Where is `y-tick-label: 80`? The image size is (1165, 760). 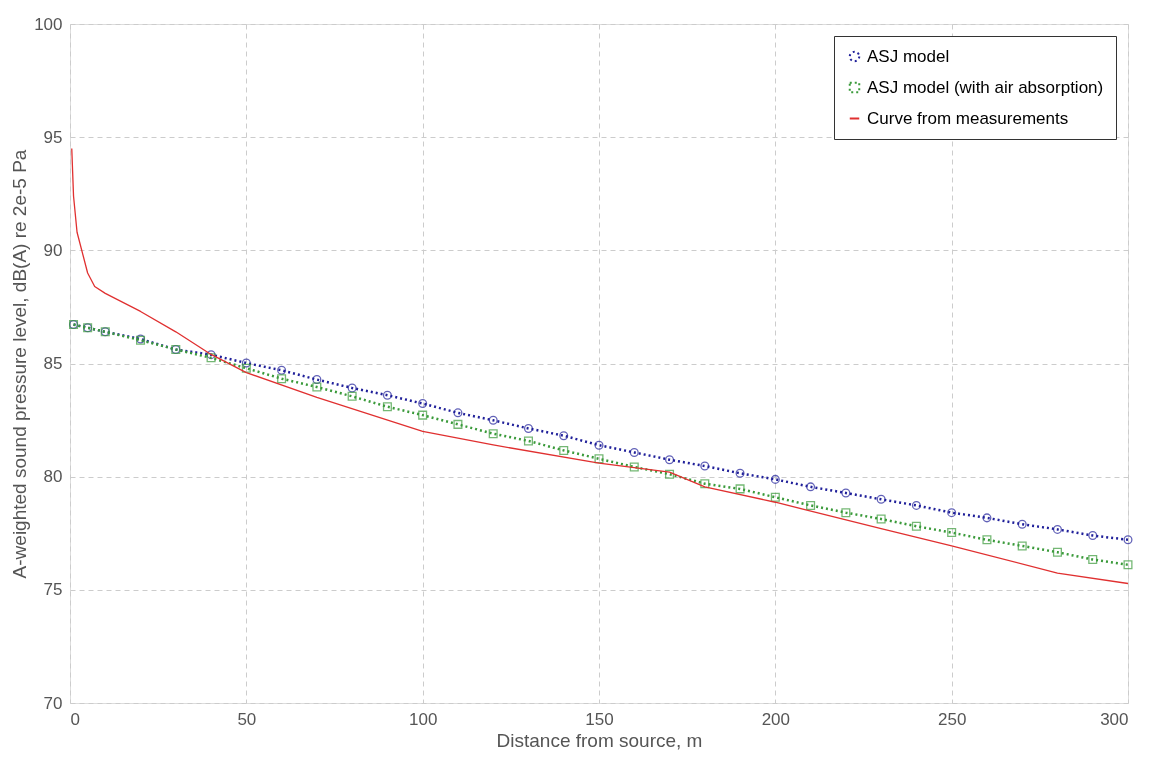 y-tick-label: 80 is located at coordinates (53, 477).